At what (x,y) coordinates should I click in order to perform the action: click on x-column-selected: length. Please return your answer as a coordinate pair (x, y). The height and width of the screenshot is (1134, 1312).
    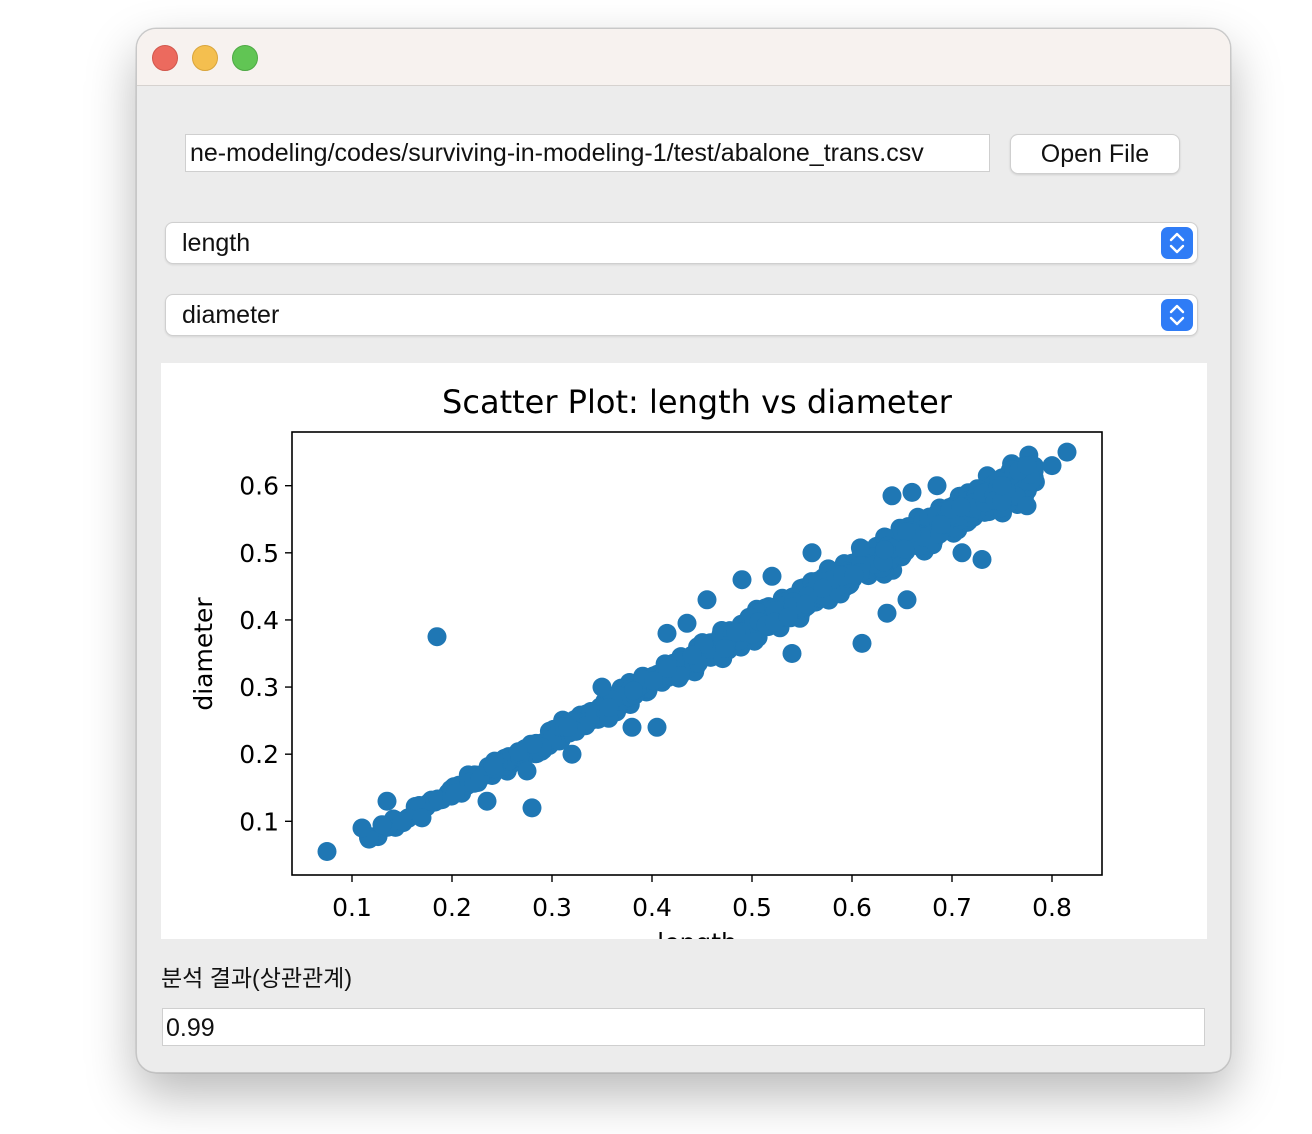
    Looking at the image, I should click on (216, 243).